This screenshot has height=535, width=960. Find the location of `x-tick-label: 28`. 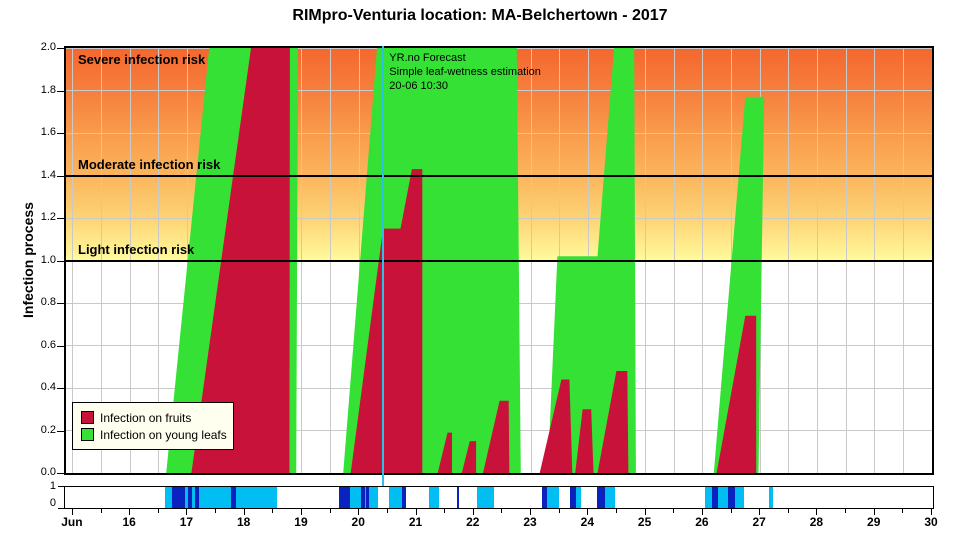

x-tick-label: 28 is located at coordinates (816, 522).